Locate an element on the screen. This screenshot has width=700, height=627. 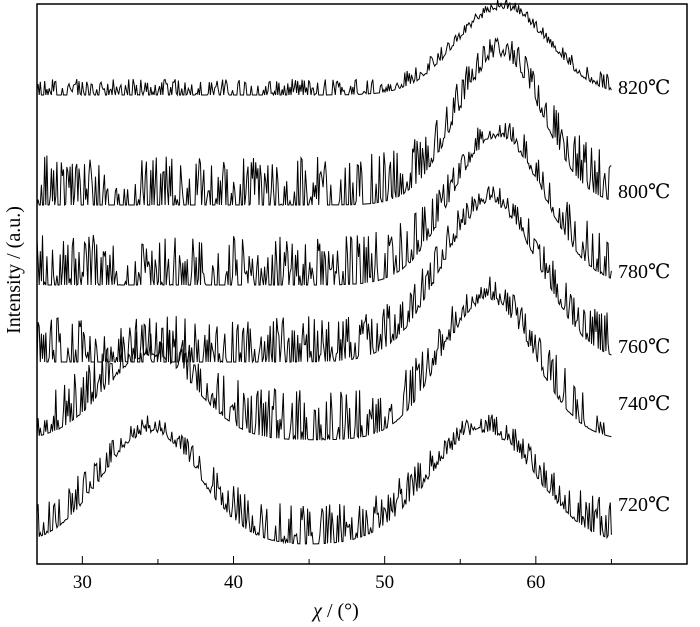
x-tick-label: 60 is located at coordinates (535, 582).